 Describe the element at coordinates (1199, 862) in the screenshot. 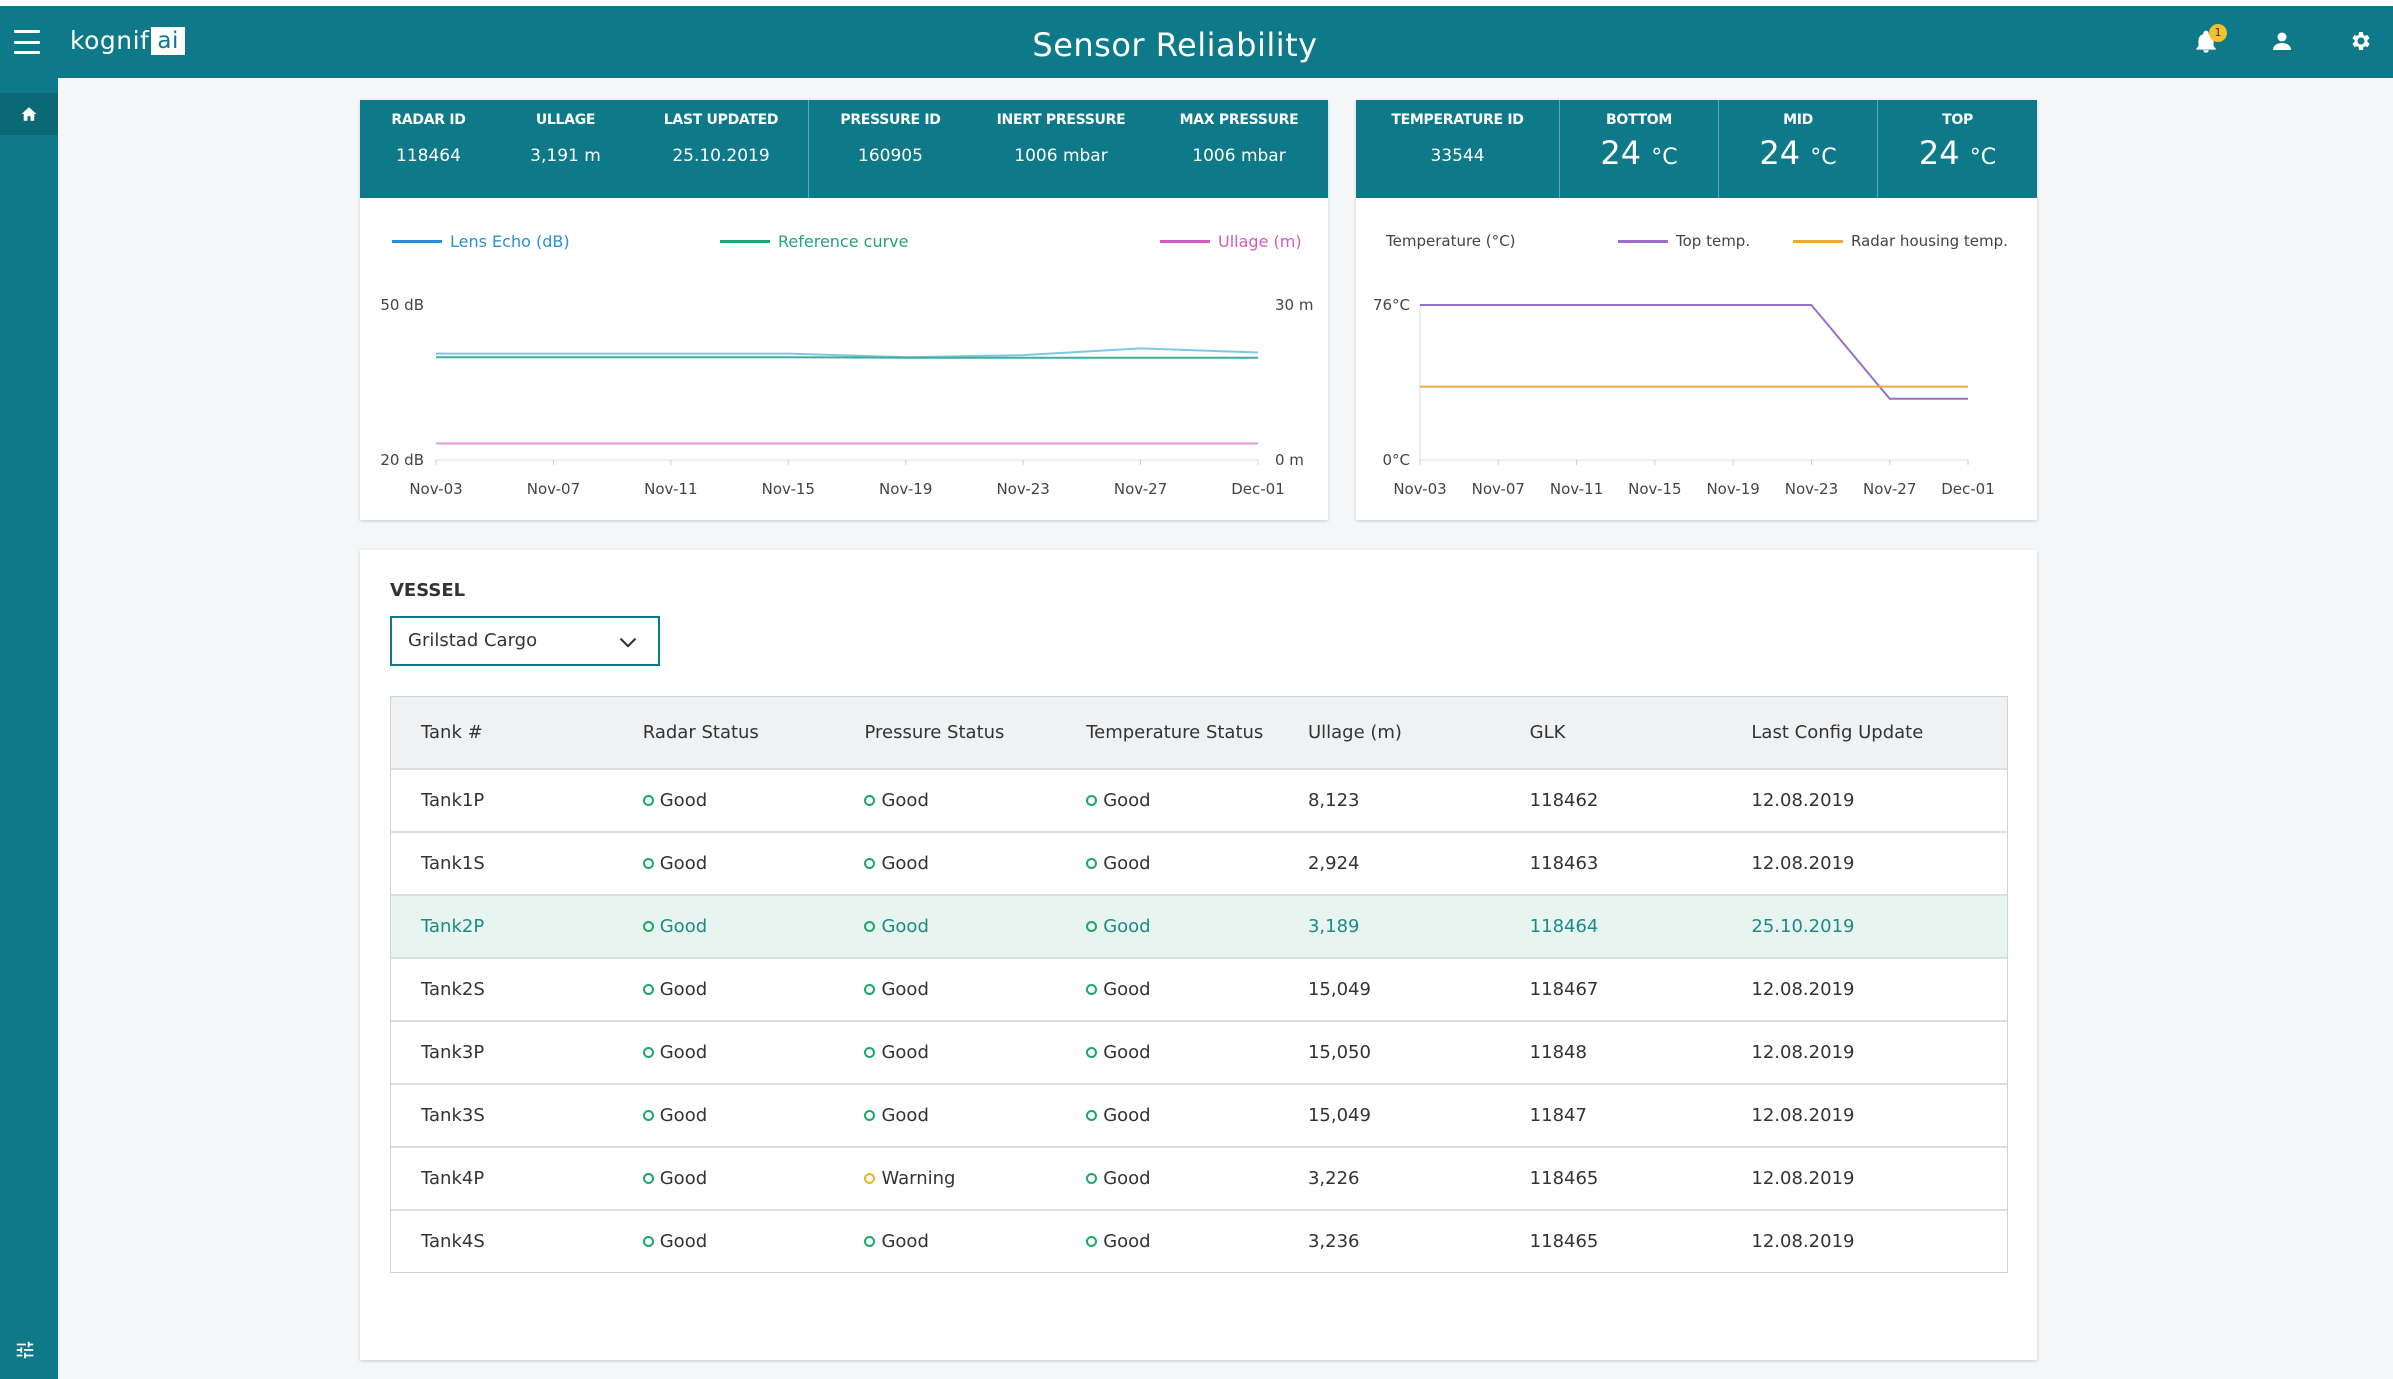

I see `table-row: Tank1S Good Good Good 2,924 118463 12.08.2019` at that location.